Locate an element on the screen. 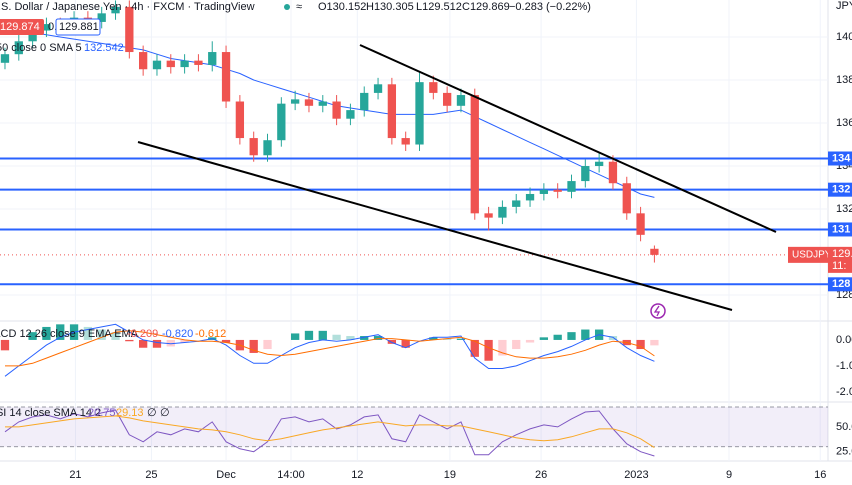 The width and height of the screenshot is (852, 485). rsi-line is located at coordinates (329, 433).